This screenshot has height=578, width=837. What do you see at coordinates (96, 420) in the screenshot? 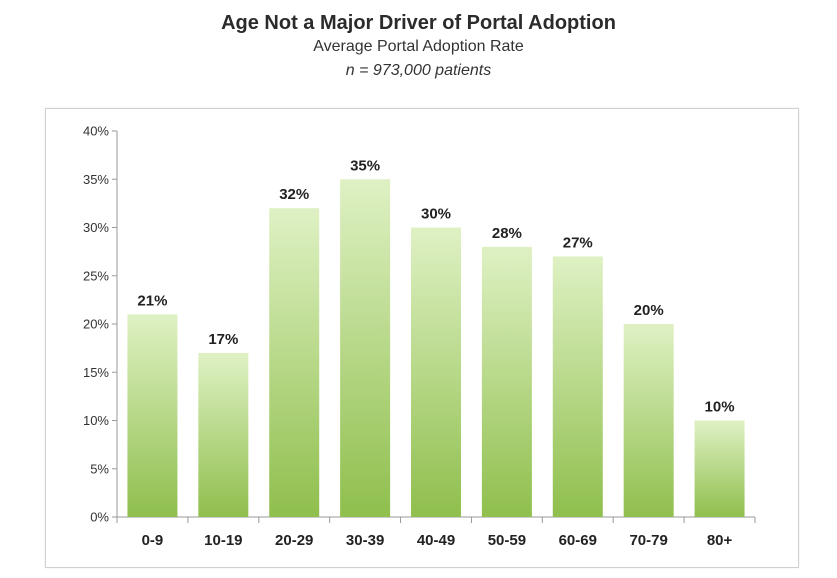
I see `y-tick-label: 10%` at bounding box center [96, 420].